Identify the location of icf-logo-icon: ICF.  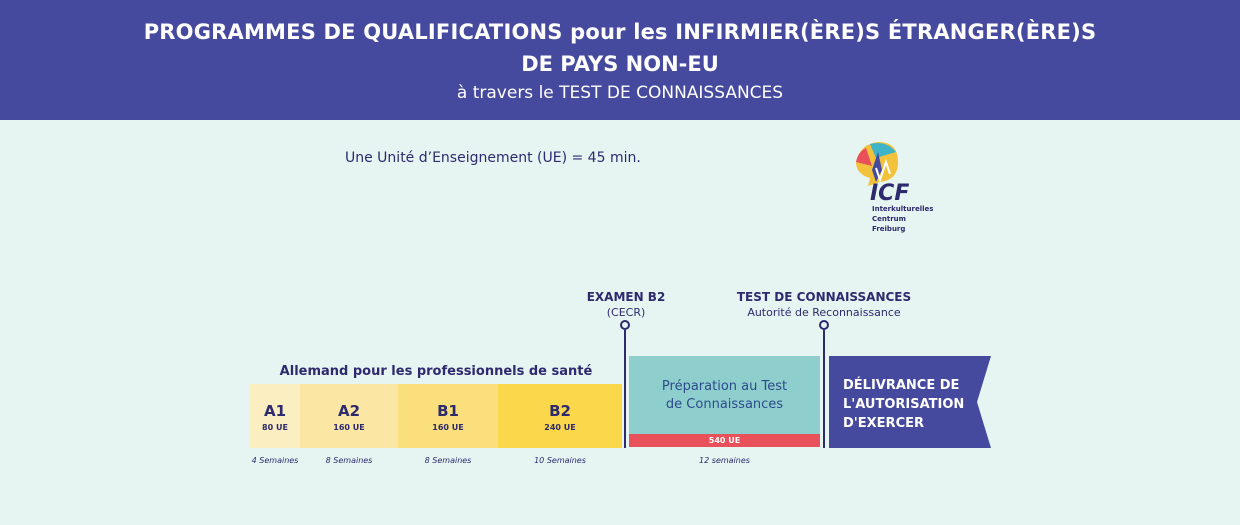
(882, 174).